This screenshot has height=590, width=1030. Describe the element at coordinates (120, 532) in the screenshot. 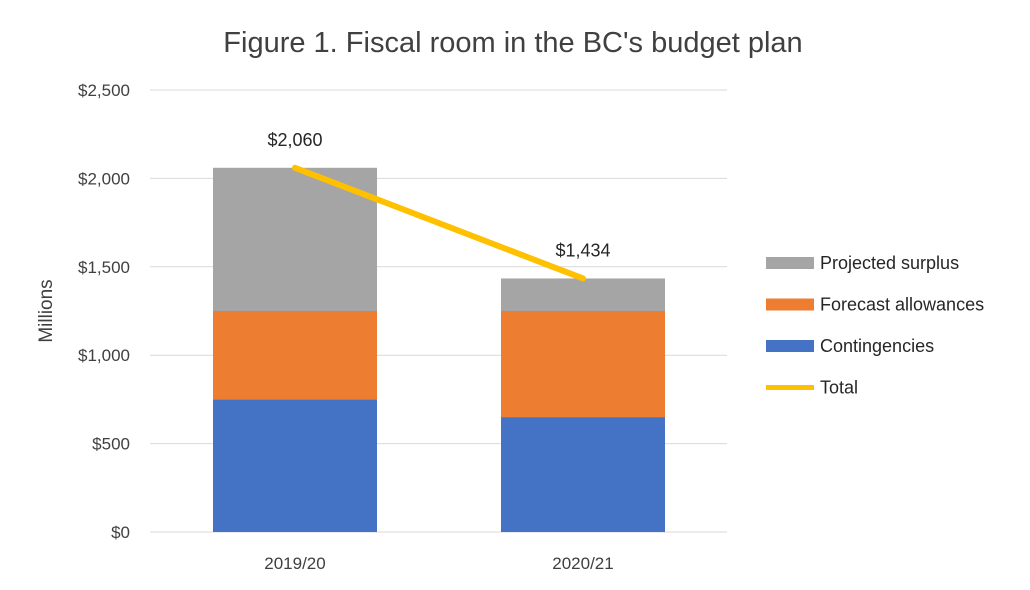

I see `y-tick-label: $0` at that location.